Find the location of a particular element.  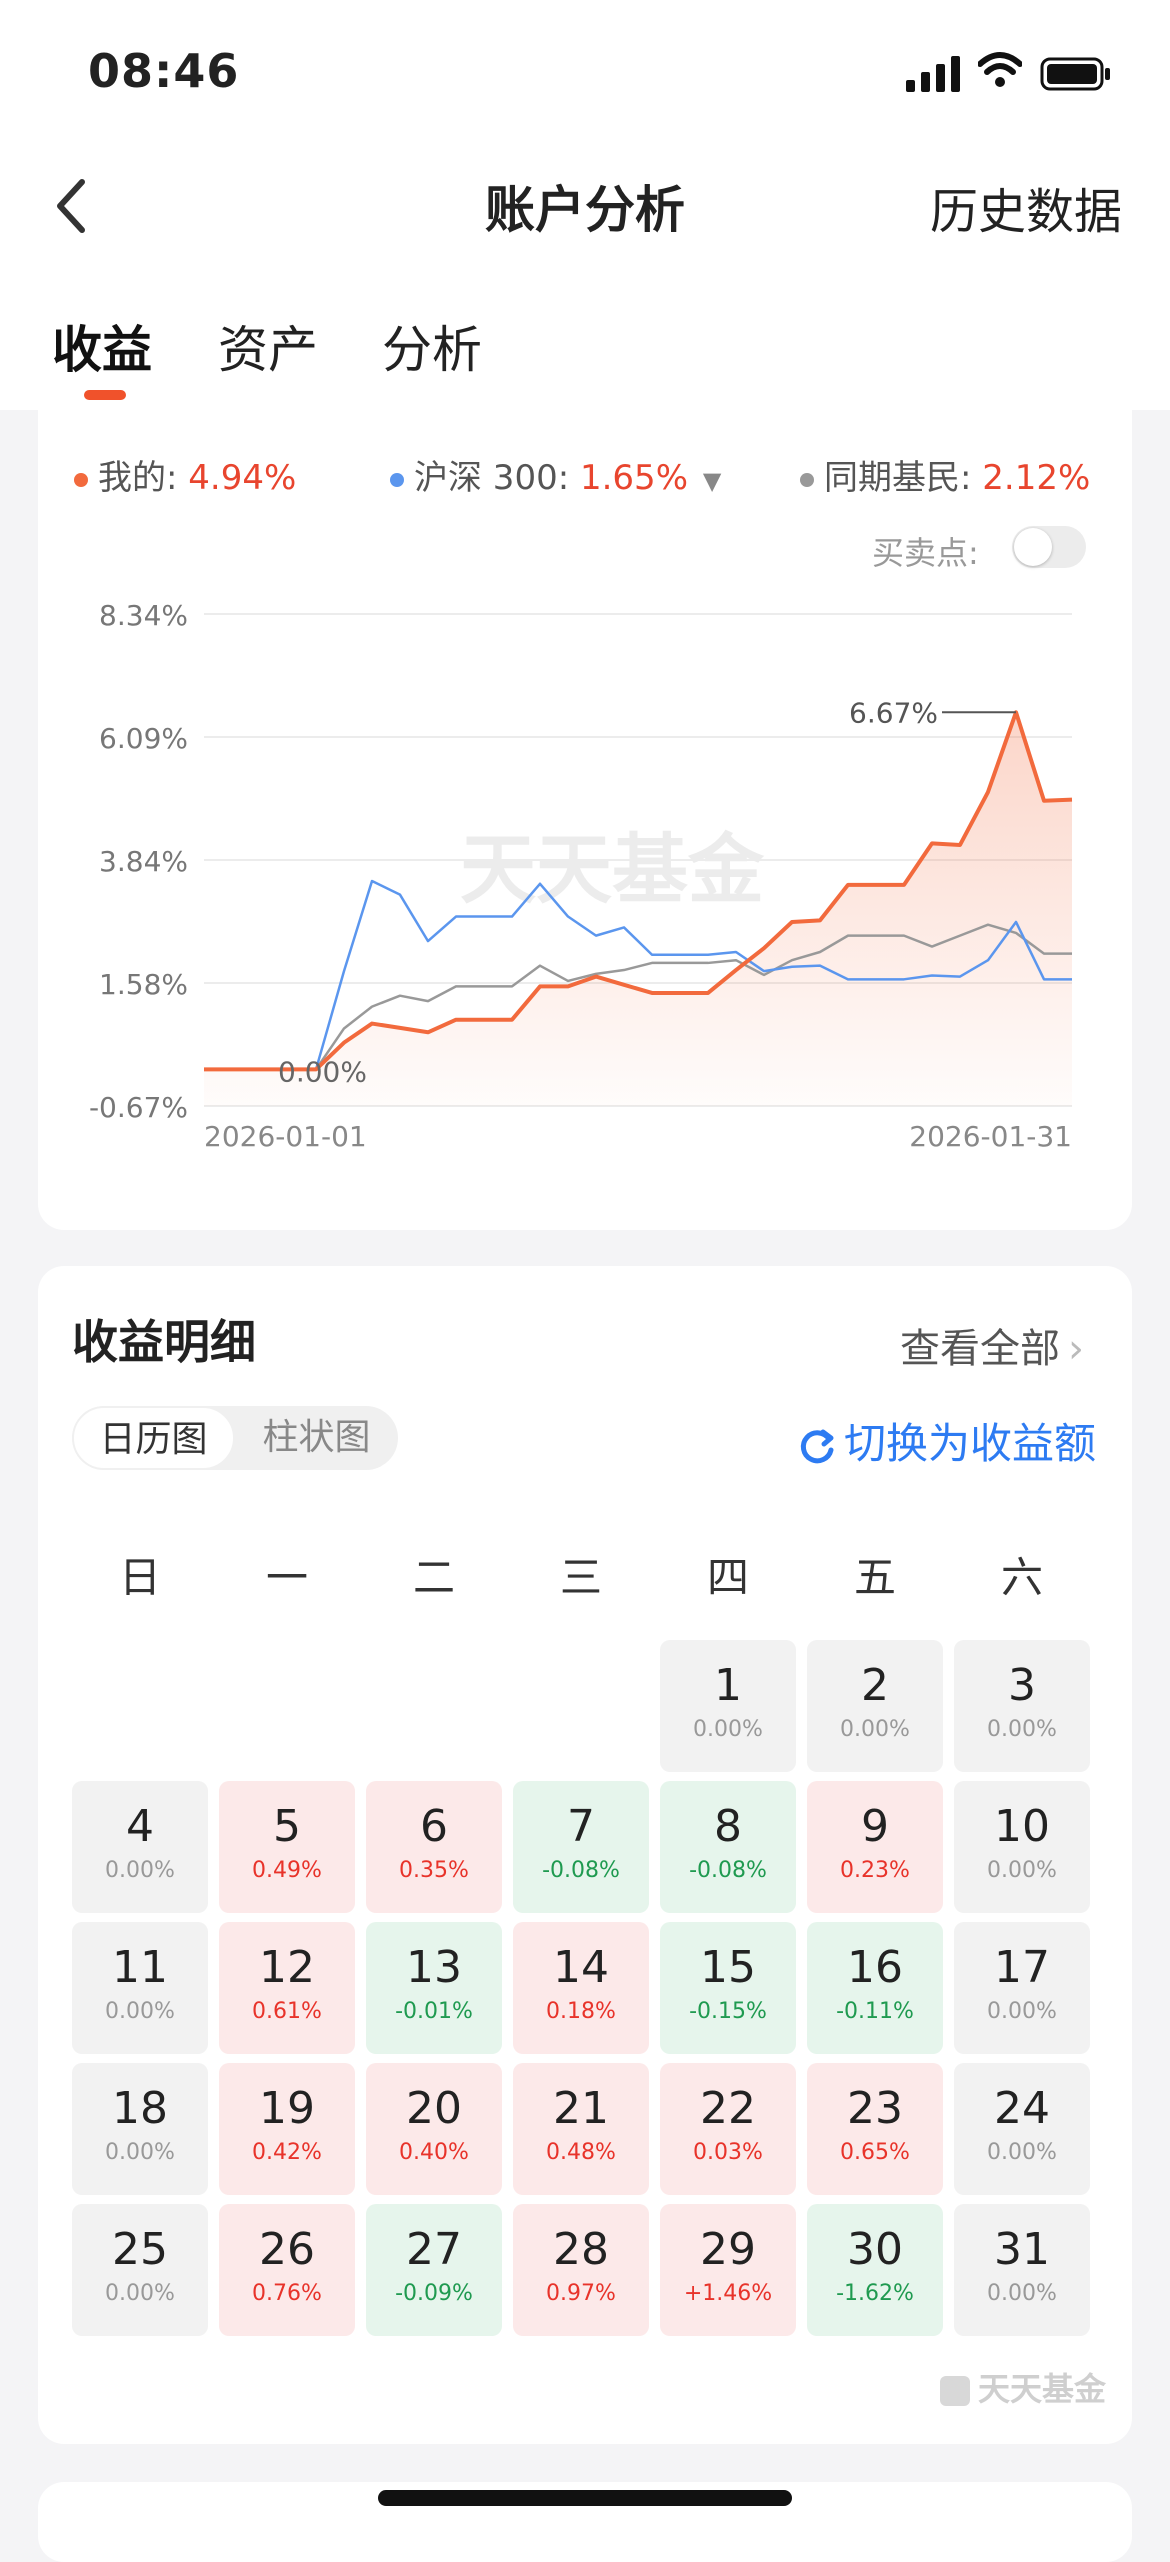

calendar-day: 10 0.00% is located at coordinates (1022, 1847).